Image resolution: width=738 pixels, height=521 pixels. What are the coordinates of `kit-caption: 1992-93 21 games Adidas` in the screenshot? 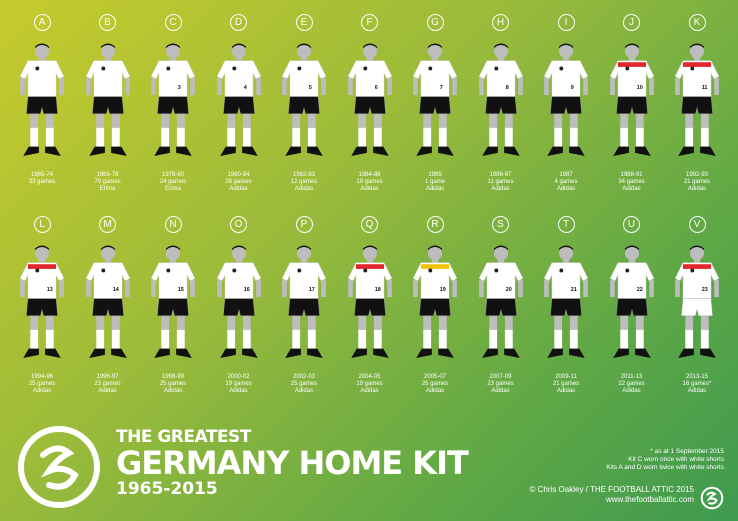 It's located at (697, 182).